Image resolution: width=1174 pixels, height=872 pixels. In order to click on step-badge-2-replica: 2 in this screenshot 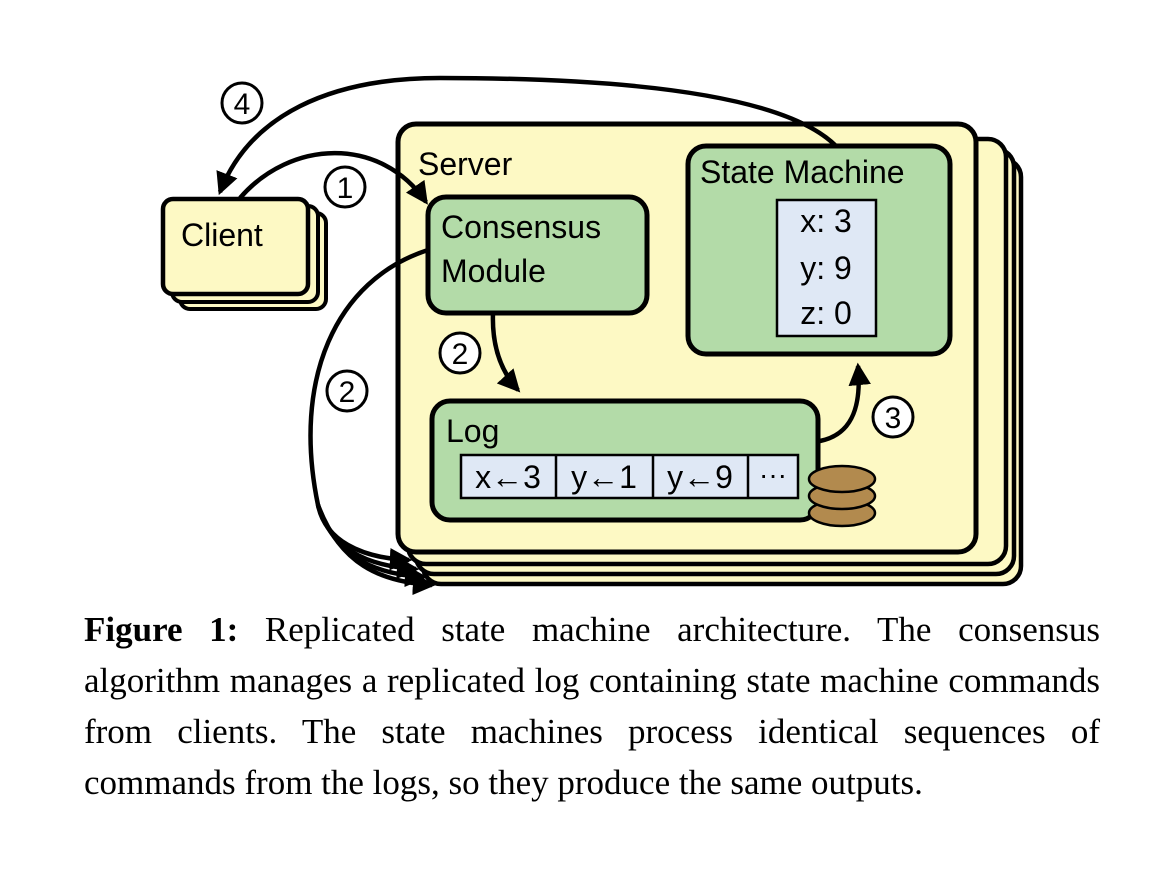, I will do `click(347, 391)`.